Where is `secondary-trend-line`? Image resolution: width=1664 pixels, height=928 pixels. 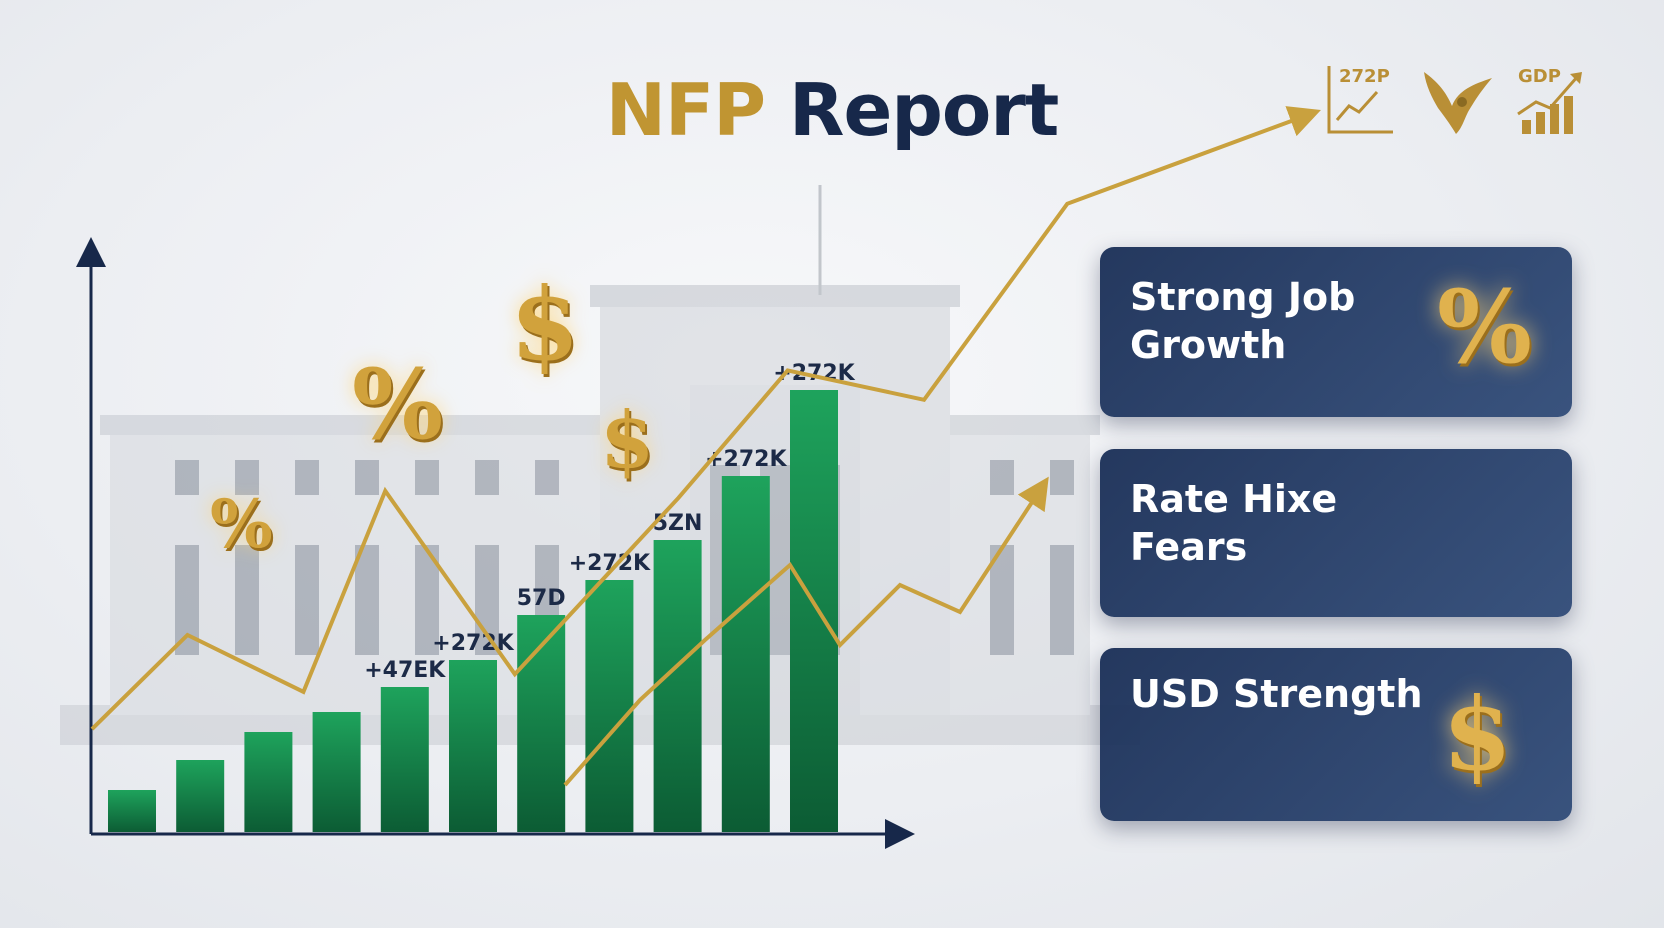 secondary-trend-line is located at coordinates (806, 631).